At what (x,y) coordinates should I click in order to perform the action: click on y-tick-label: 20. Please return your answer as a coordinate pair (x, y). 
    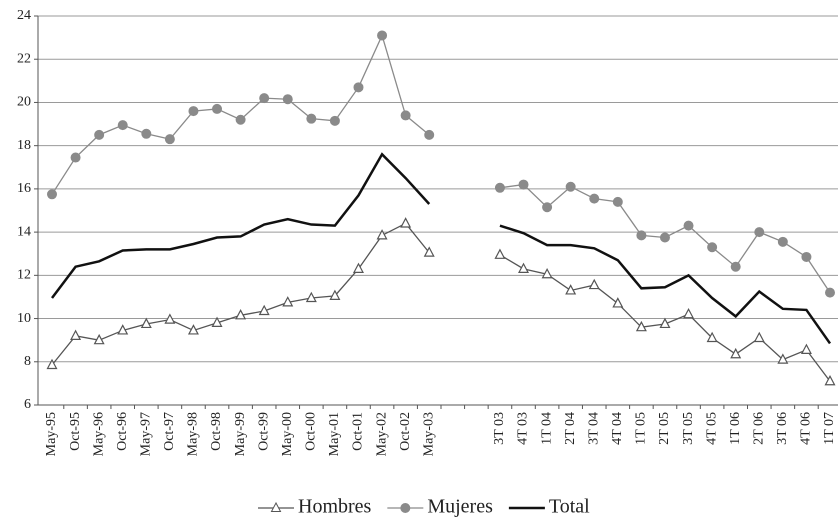
    Looking at the image, I should click on (24, 102).